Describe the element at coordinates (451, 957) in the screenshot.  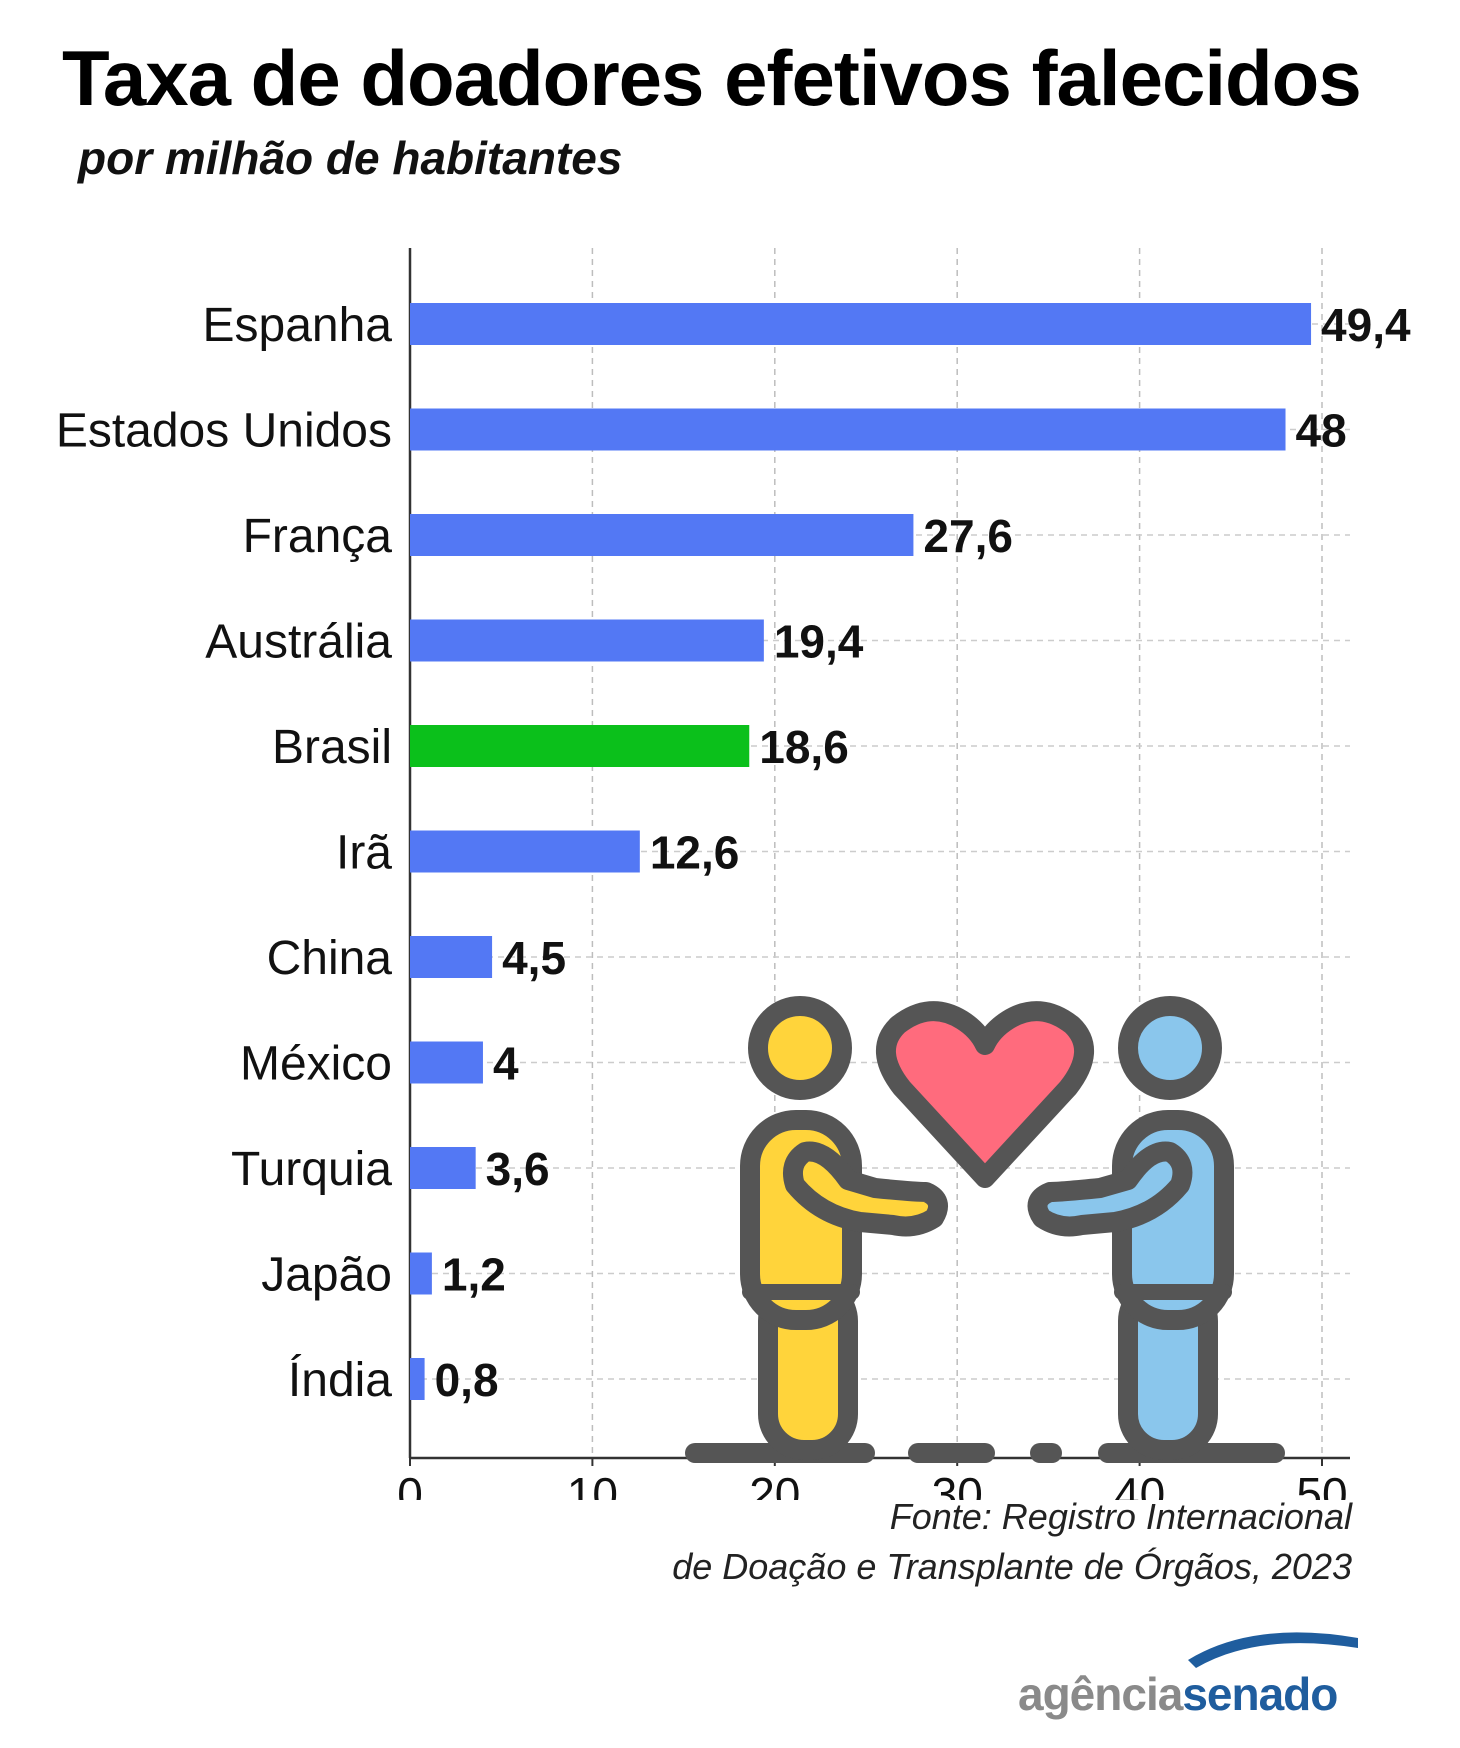
I see `bar-china` at that location.